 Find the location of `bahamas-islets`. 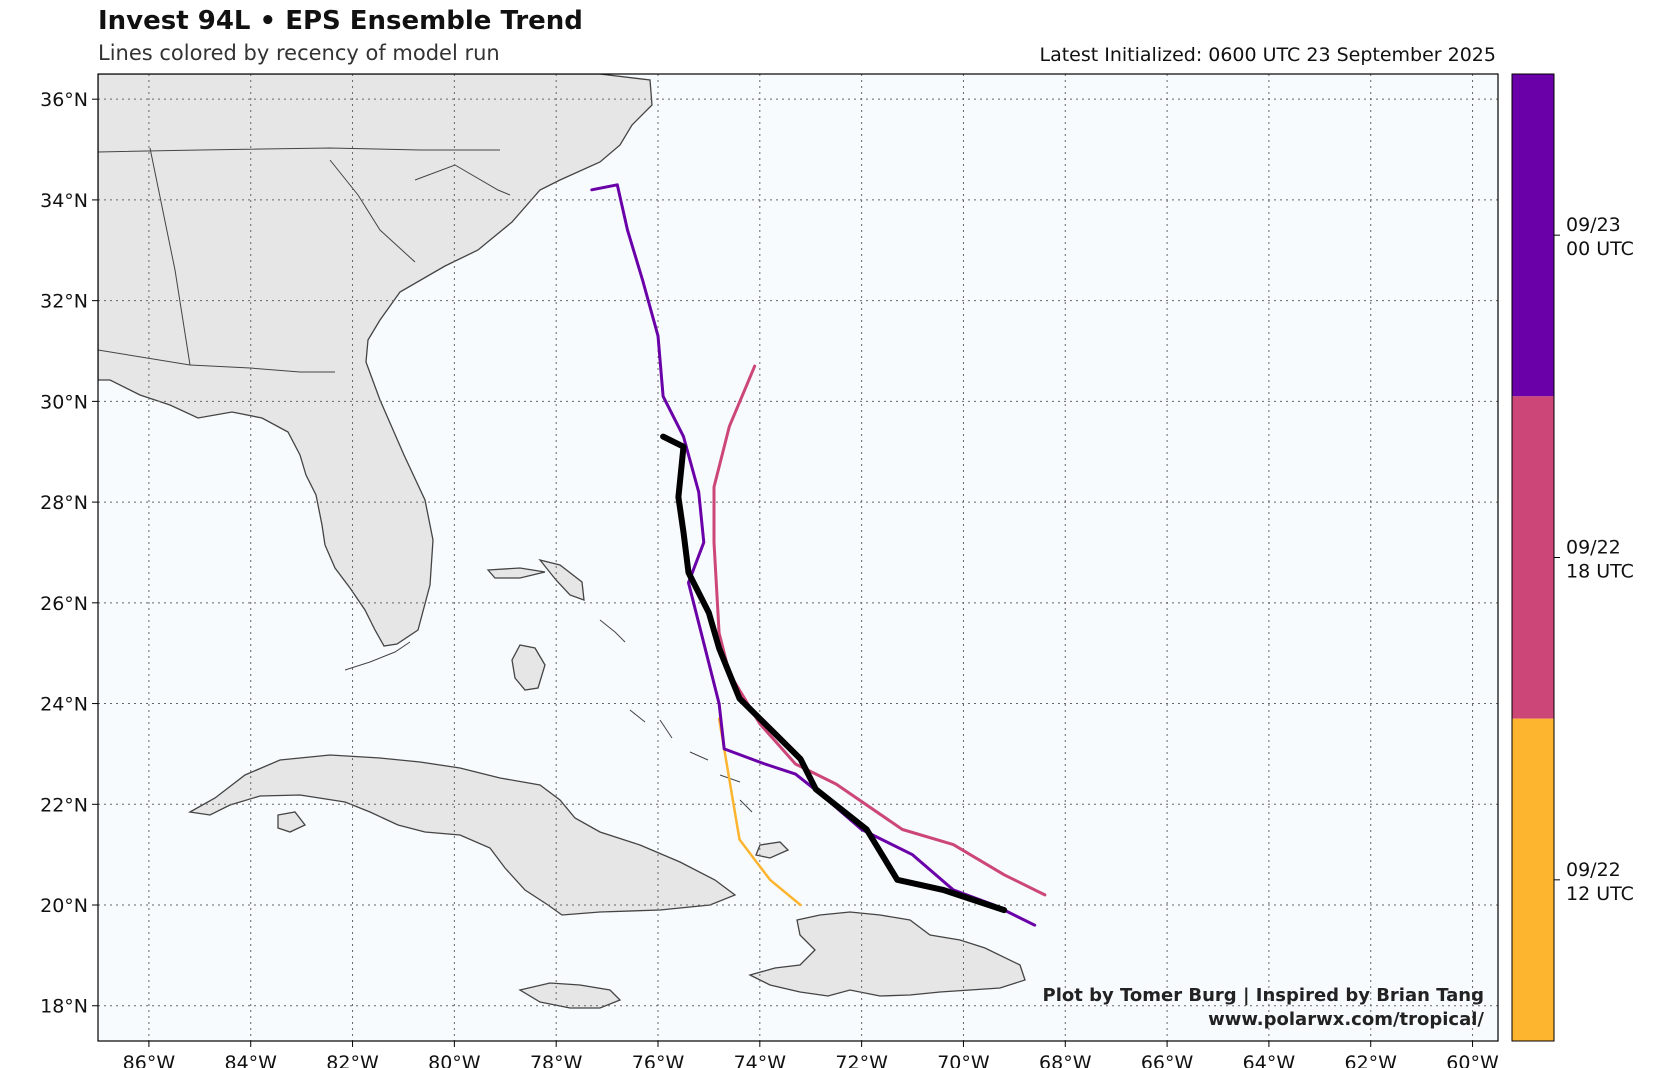

bahamas-islets is located at coordinates (676, 716).